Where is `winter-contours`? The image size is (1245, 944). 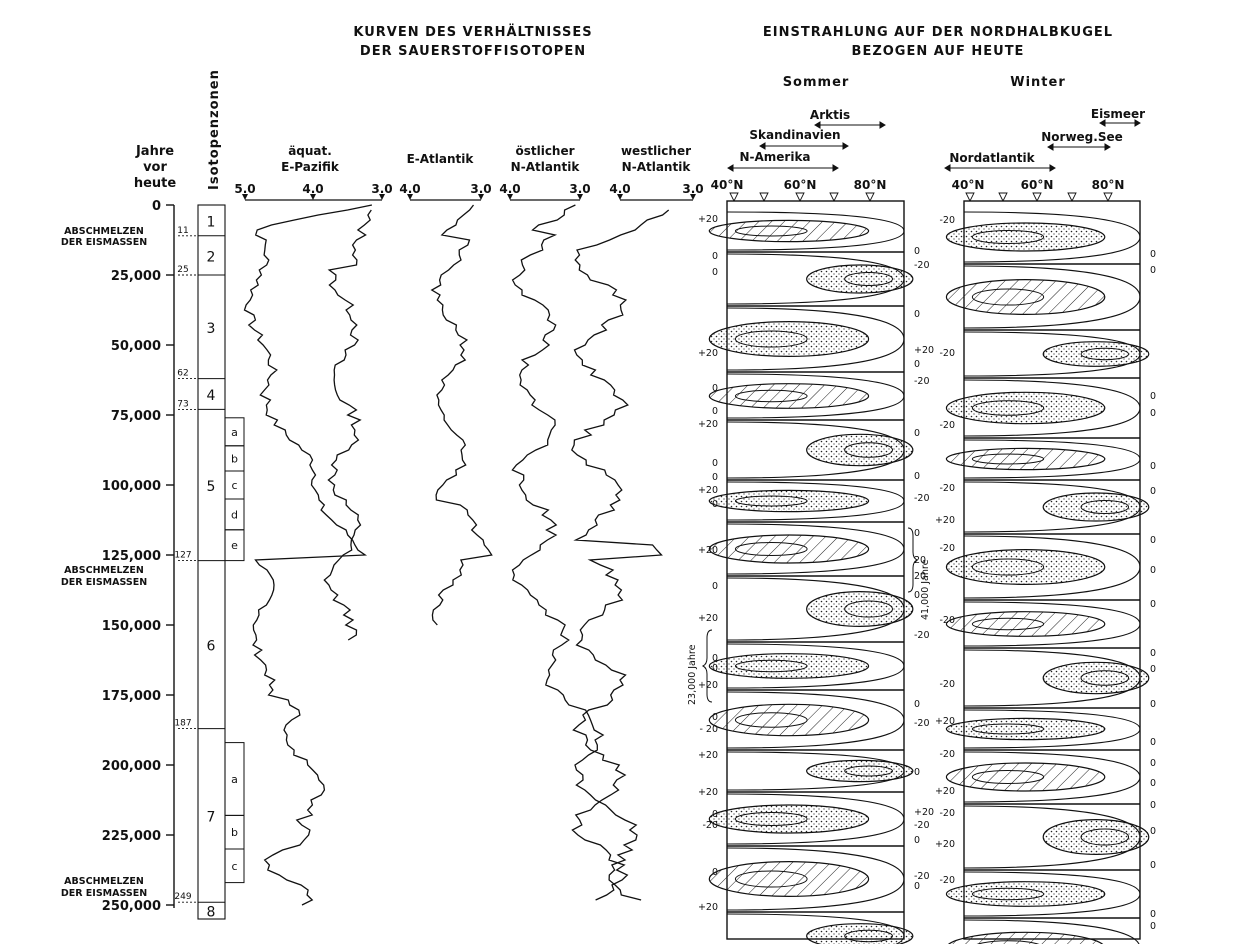
winter-contours is located at coordinates (1047, 577).